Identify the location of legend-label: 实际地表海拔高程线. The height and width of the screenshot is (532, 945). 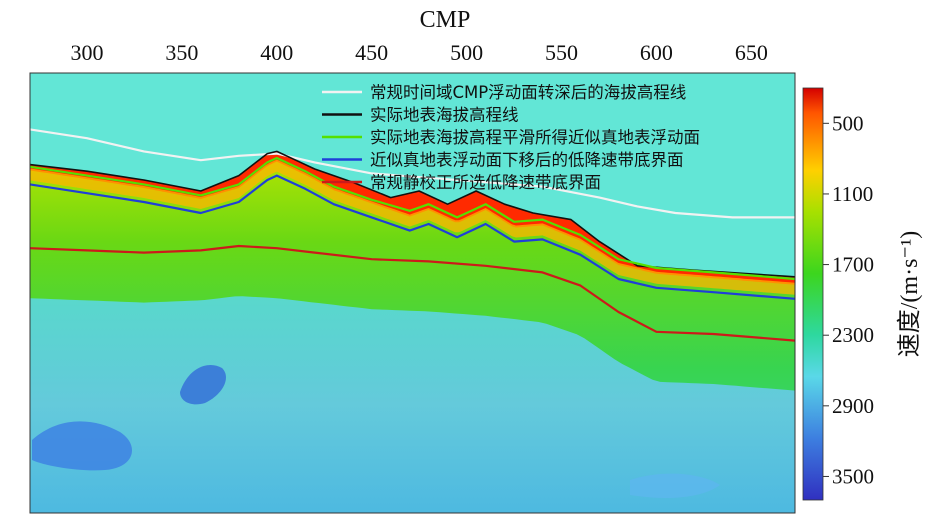
(444, 115).